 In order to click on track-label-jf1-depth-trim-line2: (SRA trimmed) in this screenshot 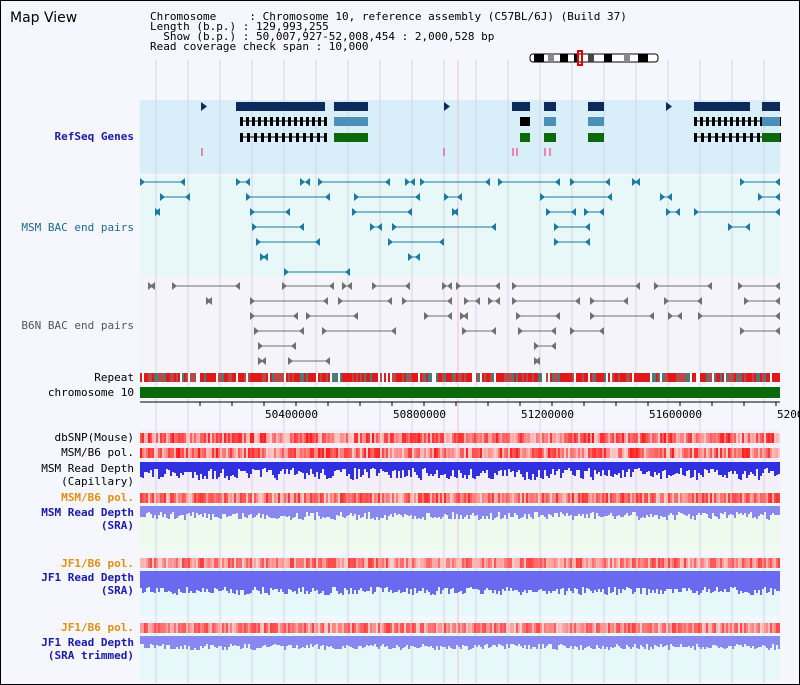, I will do `click(90, 655)`.